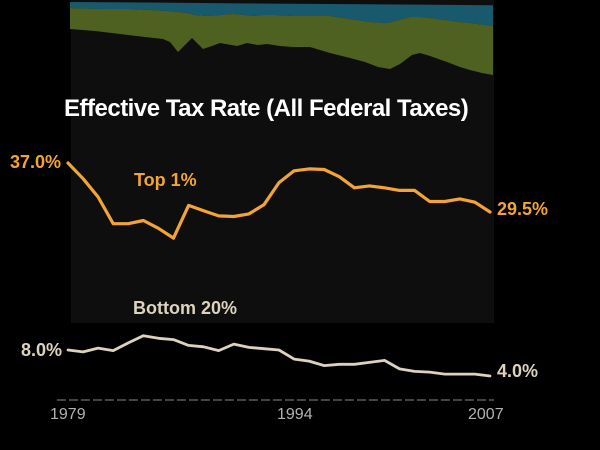 This screenshot has width=600, height=450. What do you see at coordinates (523, 209) in the screenshot?
I see `top1-end-value-label: 29.5%` at bounding box center [523, 209].